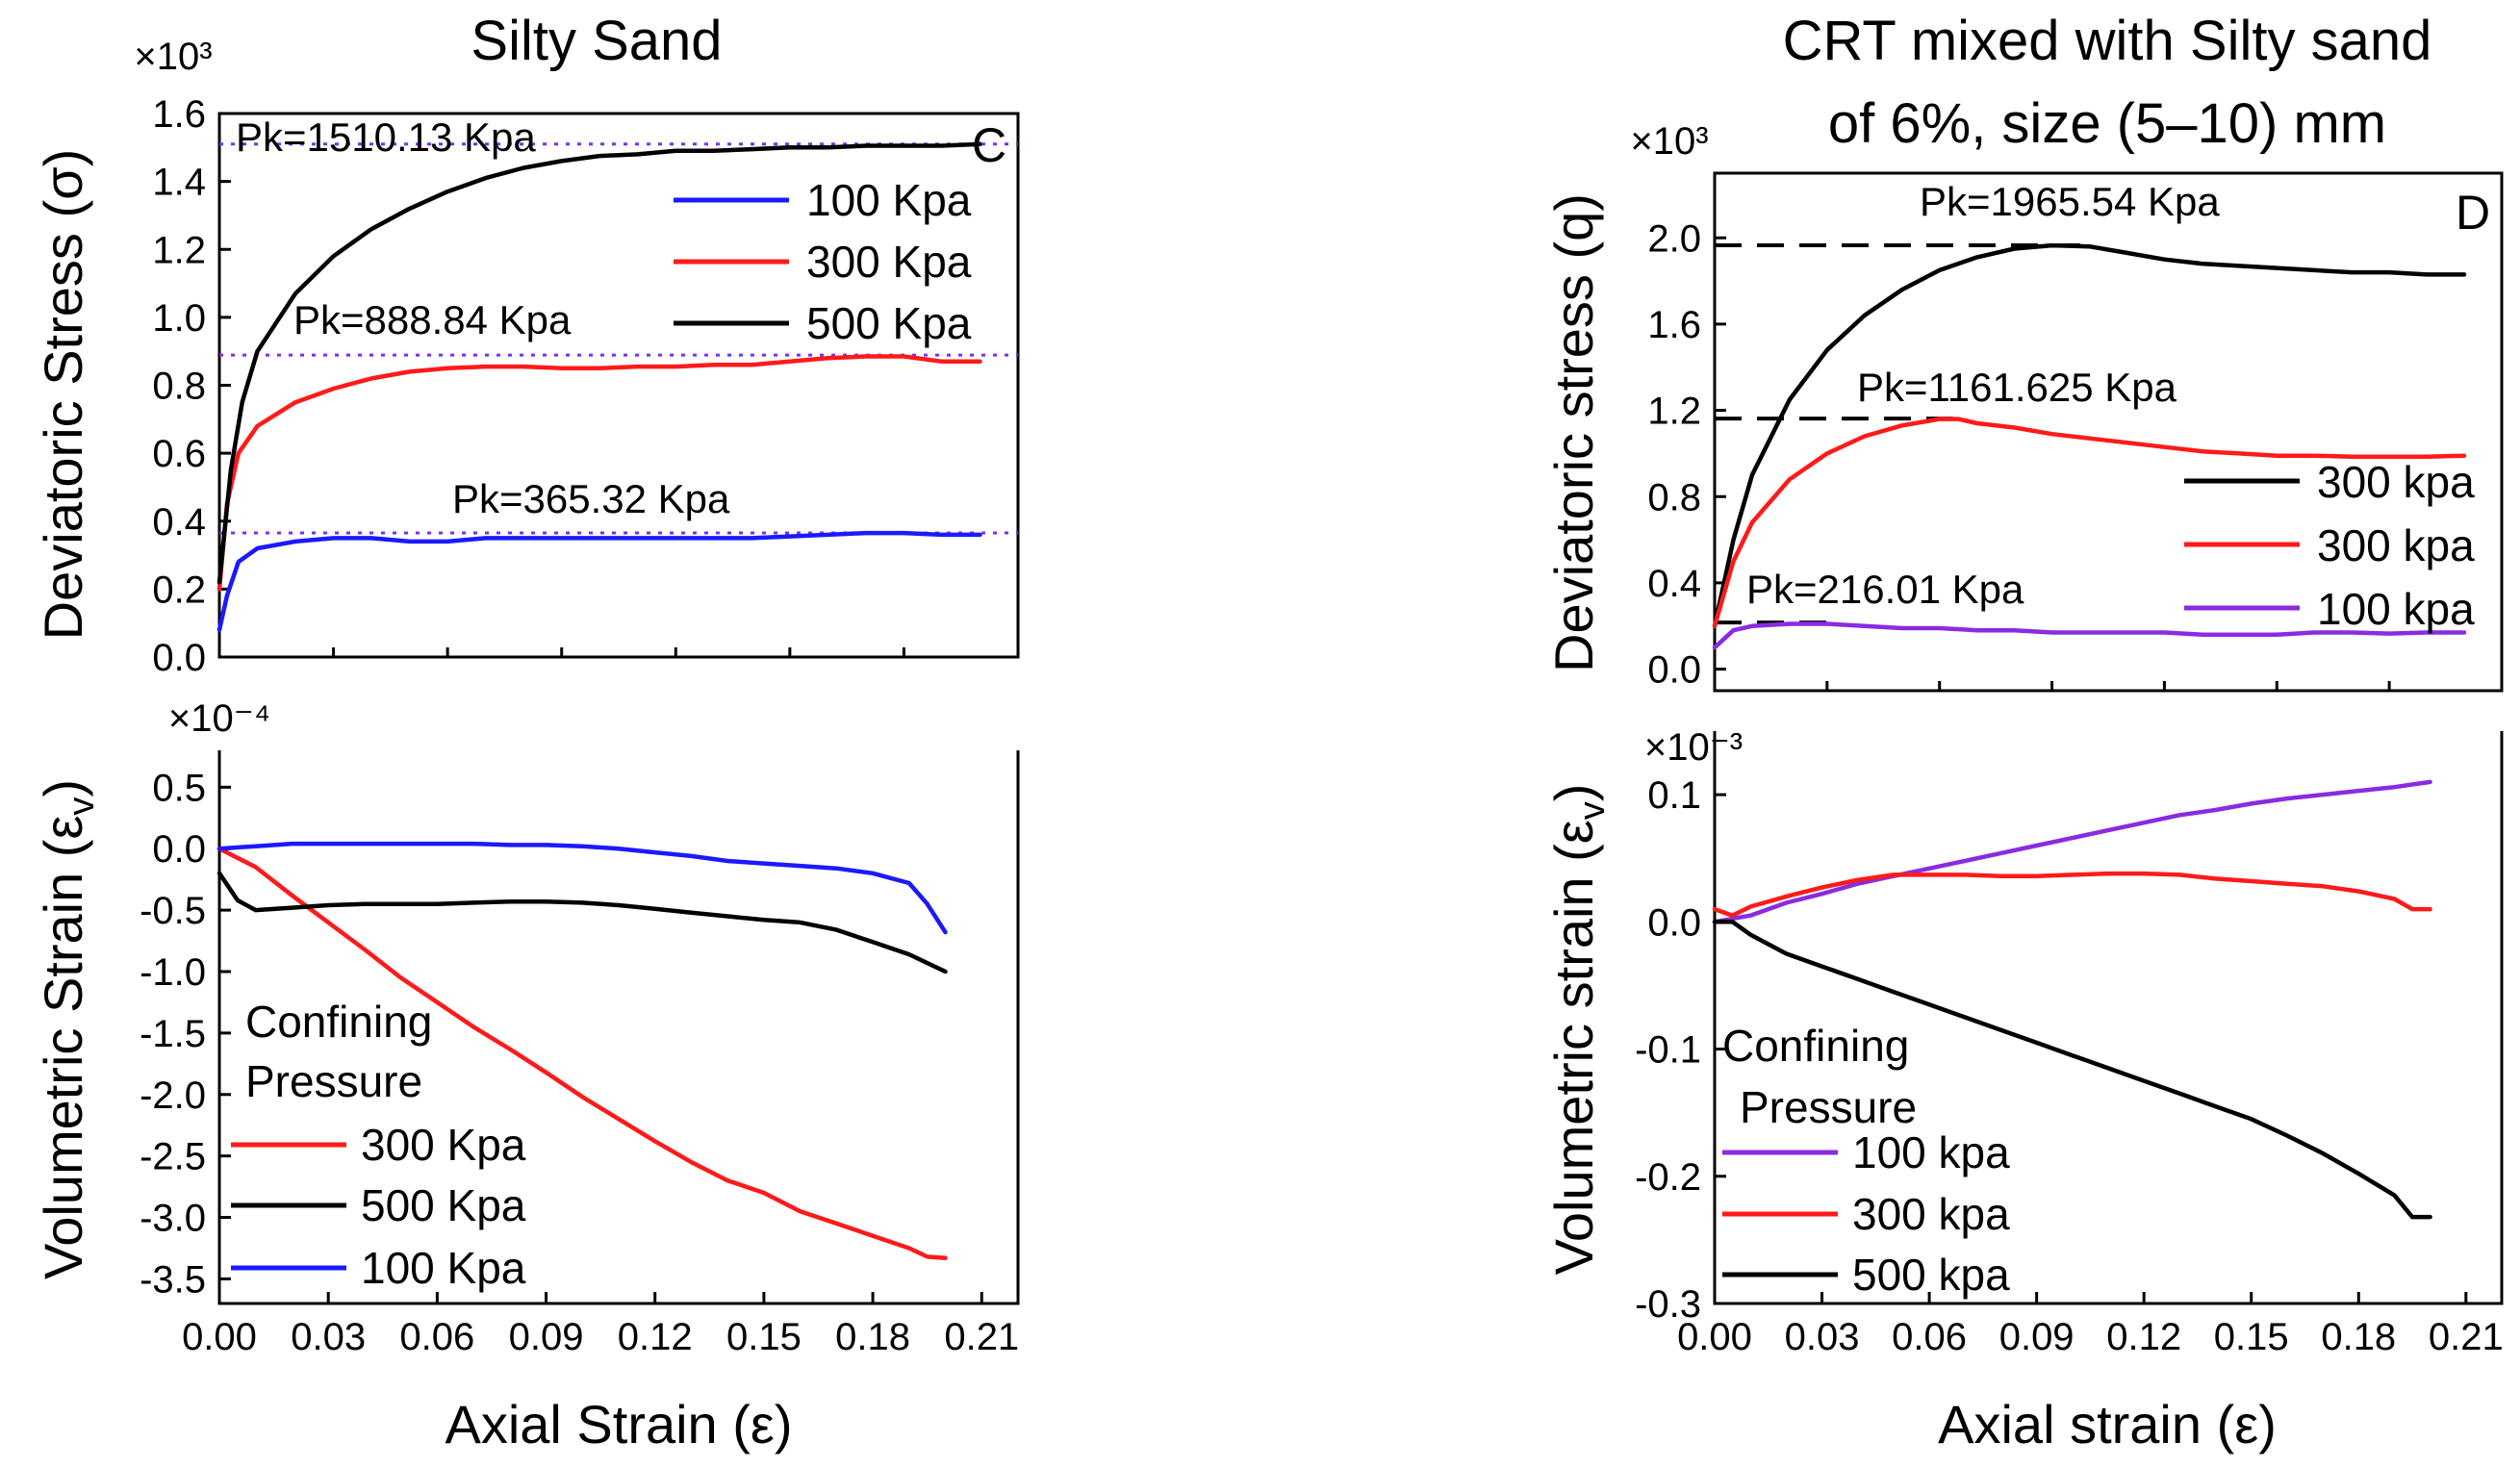  Describe the element at coordinates (179, 183) in the screenshot. I see `y-tick-label: 1.4` at that location.